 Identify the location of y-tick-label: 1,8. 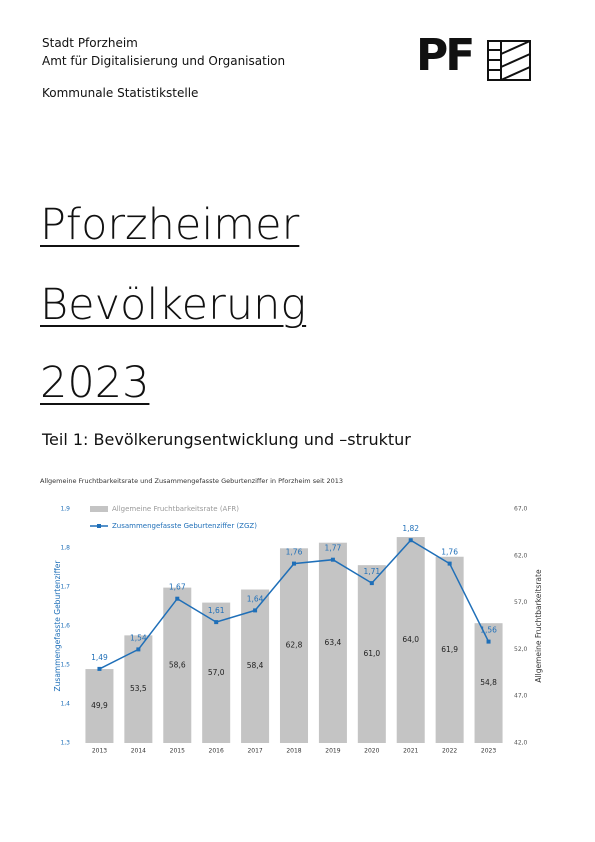
(65, 548).